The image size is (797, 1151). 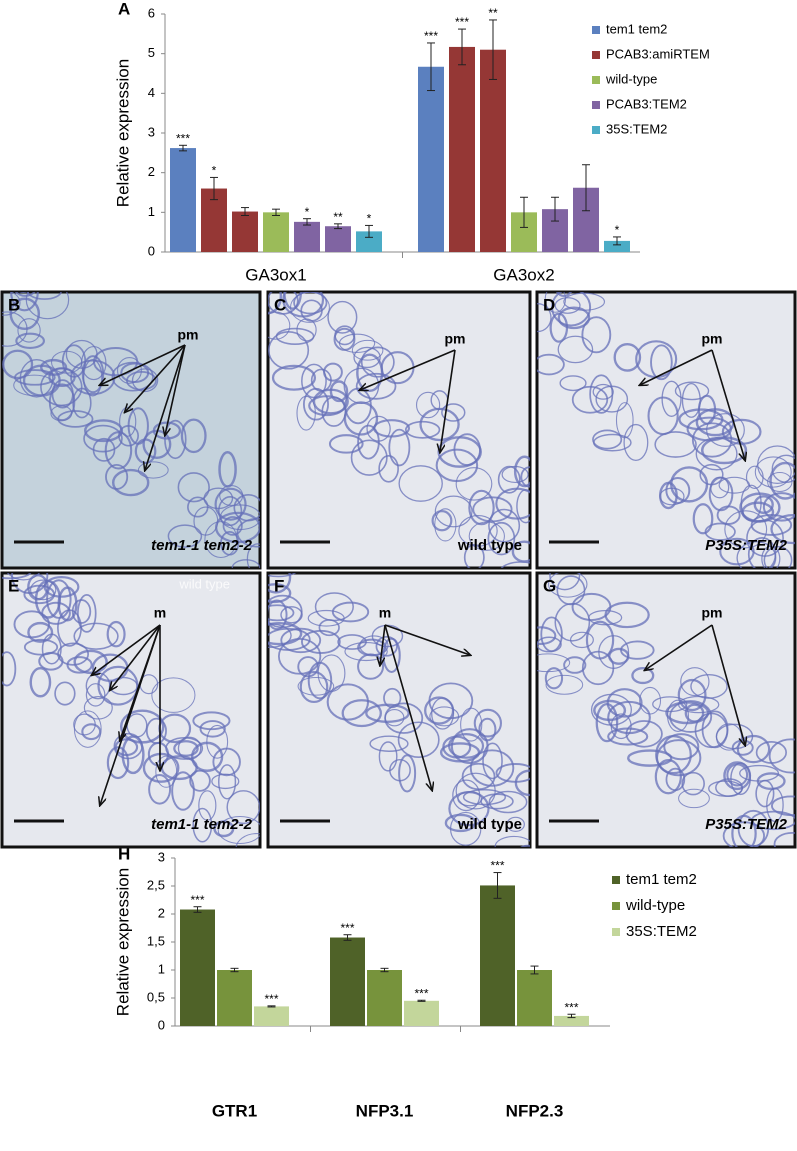 I want to click on arrow-label: pm, so click(x=455, y=339).